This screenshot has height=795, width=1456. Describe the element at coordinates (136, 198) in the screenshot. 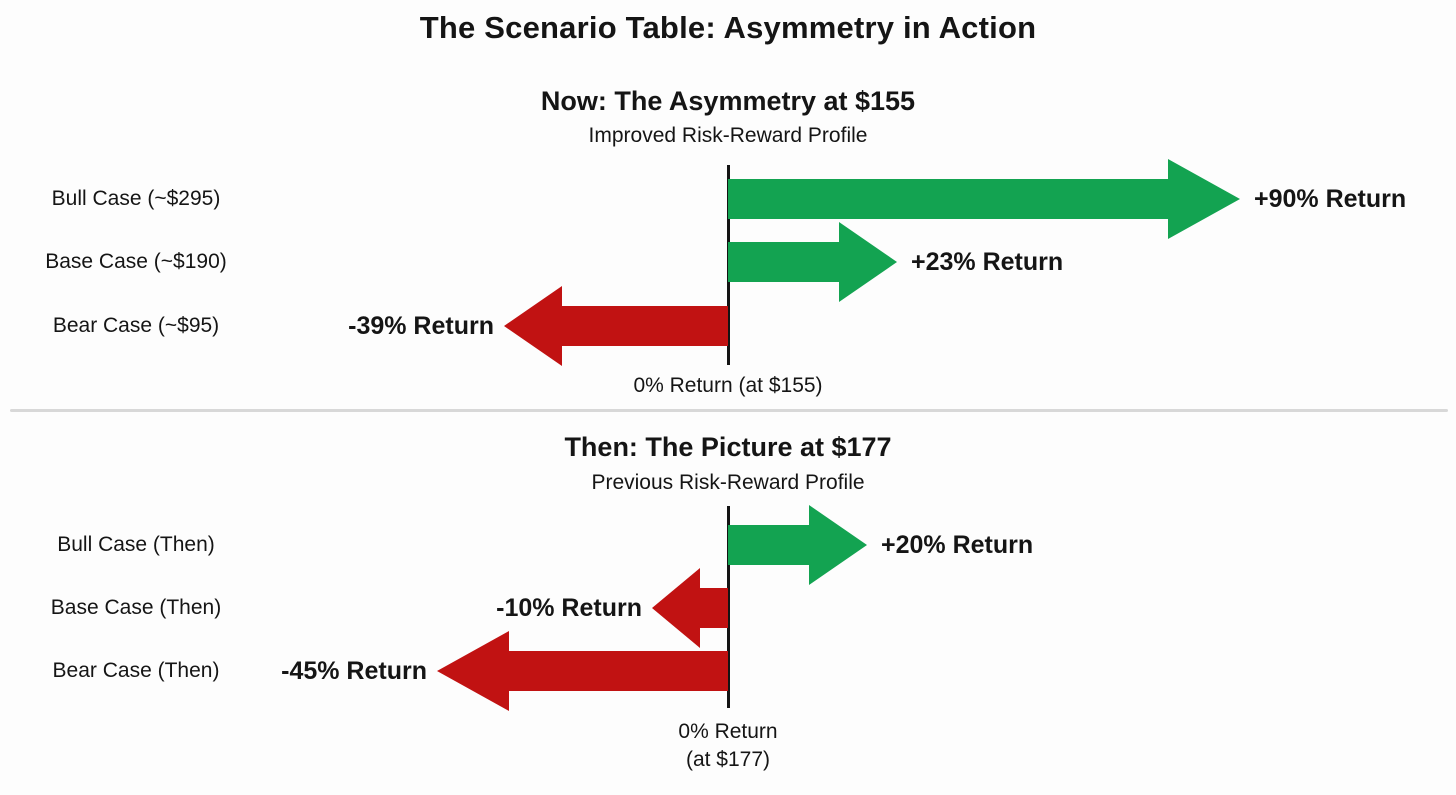

I see `category-label: Bull Case (~$295)` at that location.